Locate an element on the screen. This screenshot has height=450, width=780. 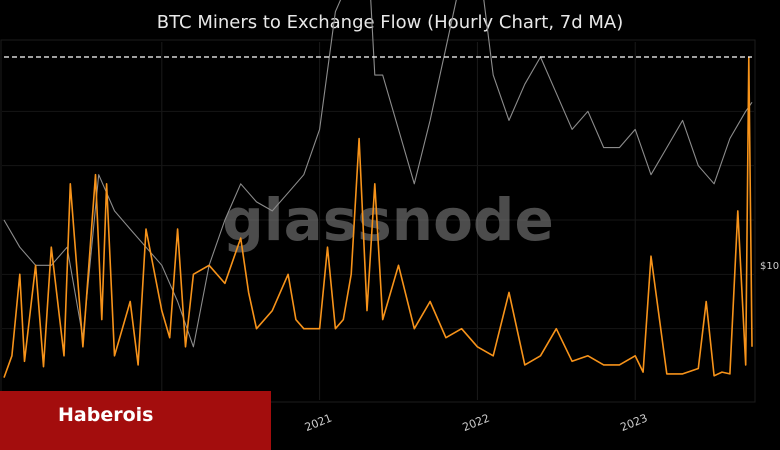
x-tick-label: 2023 is located at coordinates (633, 422).